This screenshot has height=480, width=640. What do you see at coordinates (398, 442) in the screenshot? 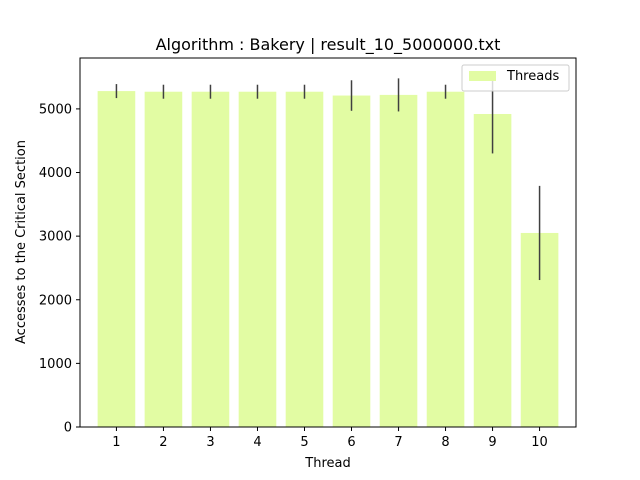
I see `x-tick-label: 7` at bounding box center [398, 442].